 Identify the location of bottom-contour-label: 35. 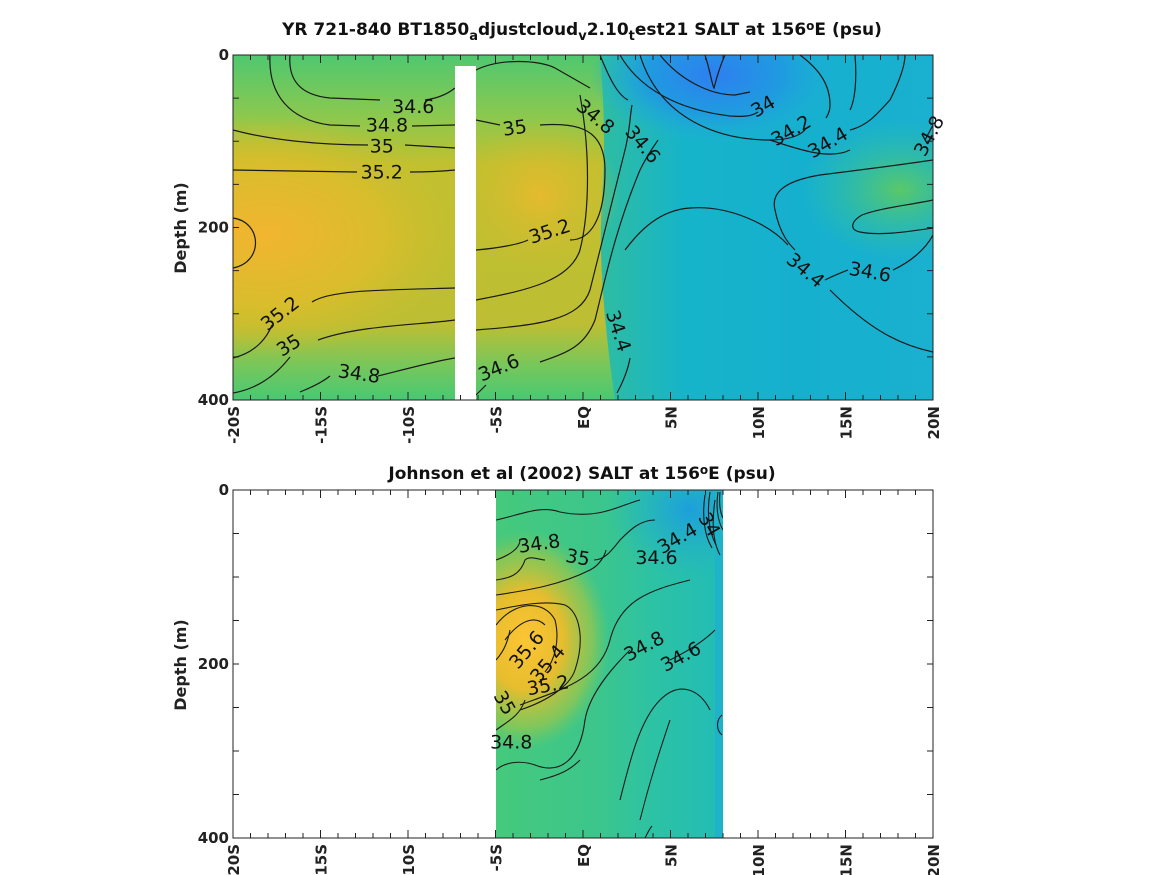
(578, 558).